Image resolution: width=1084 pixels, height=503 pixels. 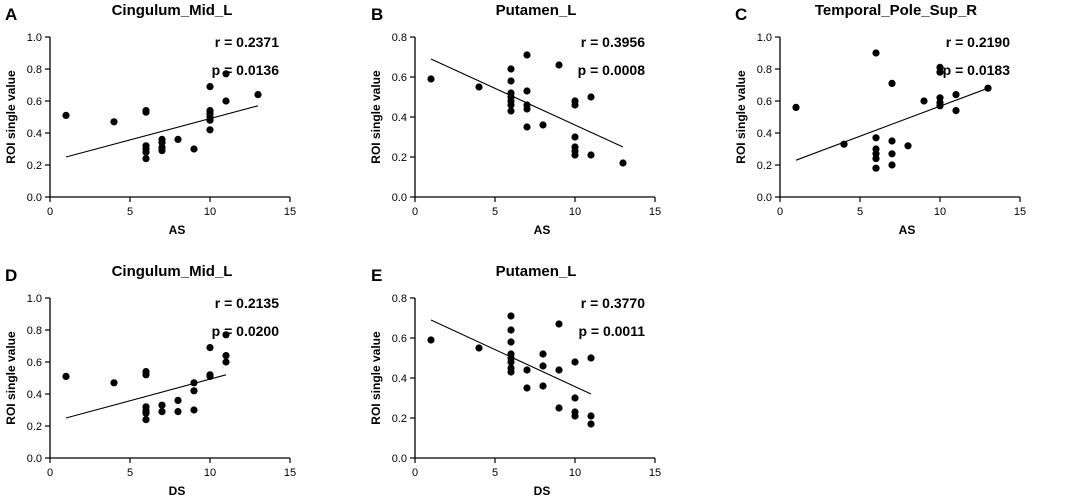 What do you see at coordinates (612, 70) in the screenshot?
I see `p-value: p = 0.0008` at bounding box center [612, 70].